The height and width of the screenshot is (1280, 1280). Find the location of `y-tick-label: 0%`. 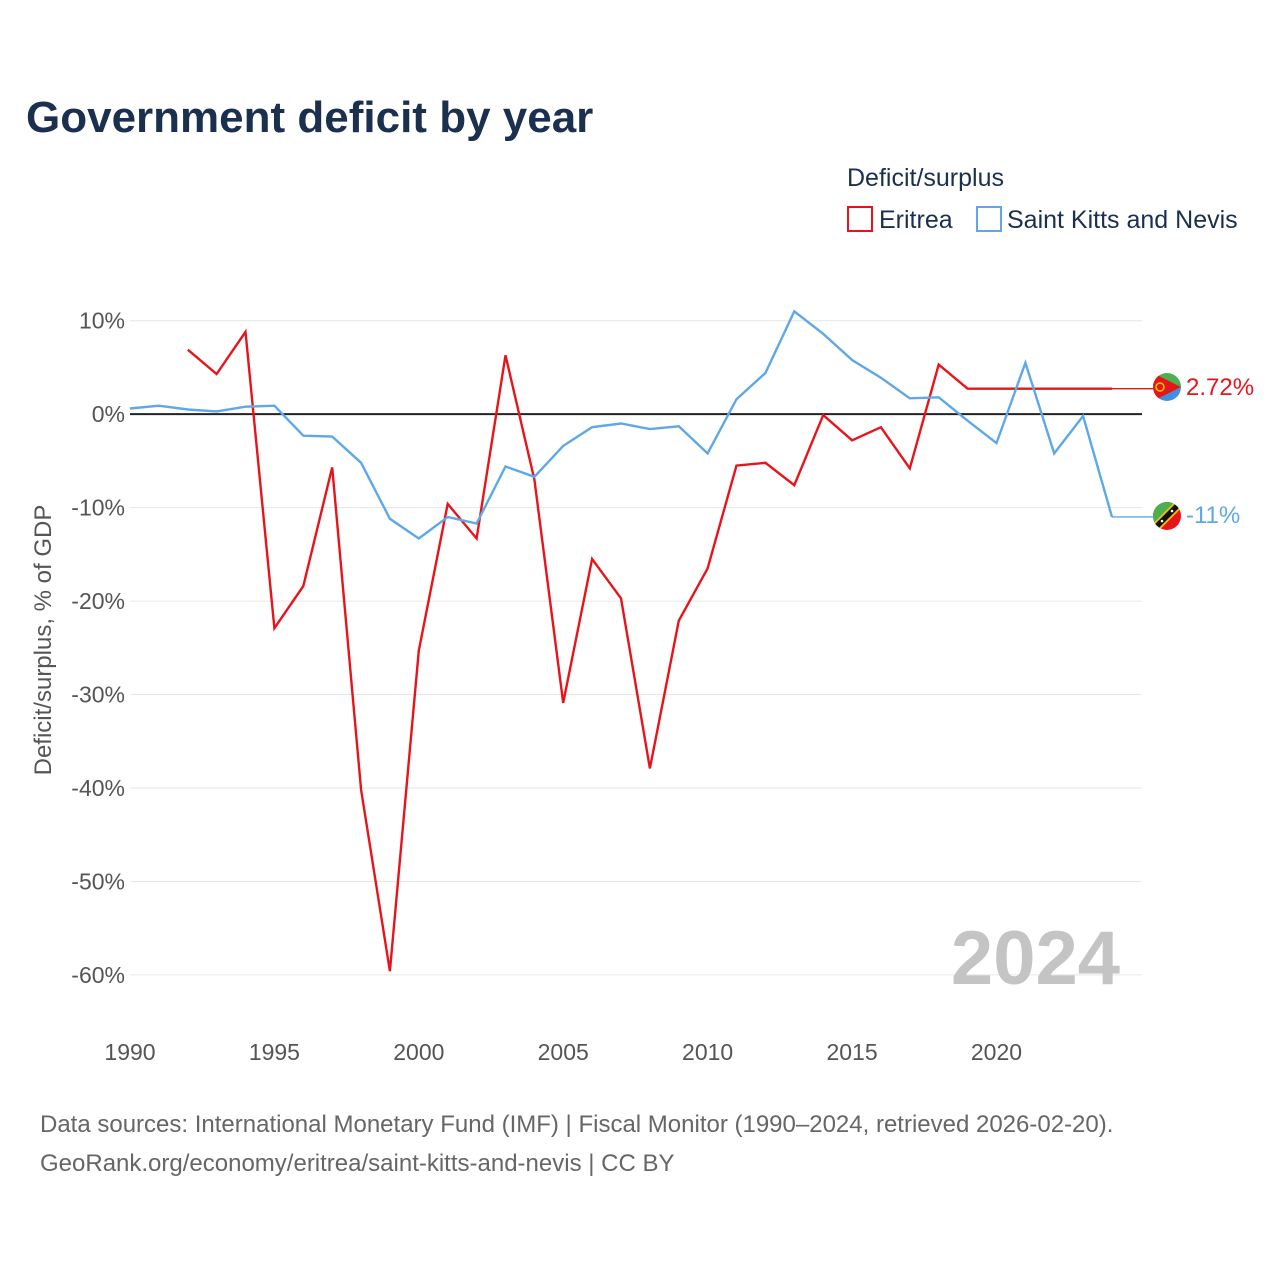

y-tick-label: 0% is located at coordinates (108, 414).